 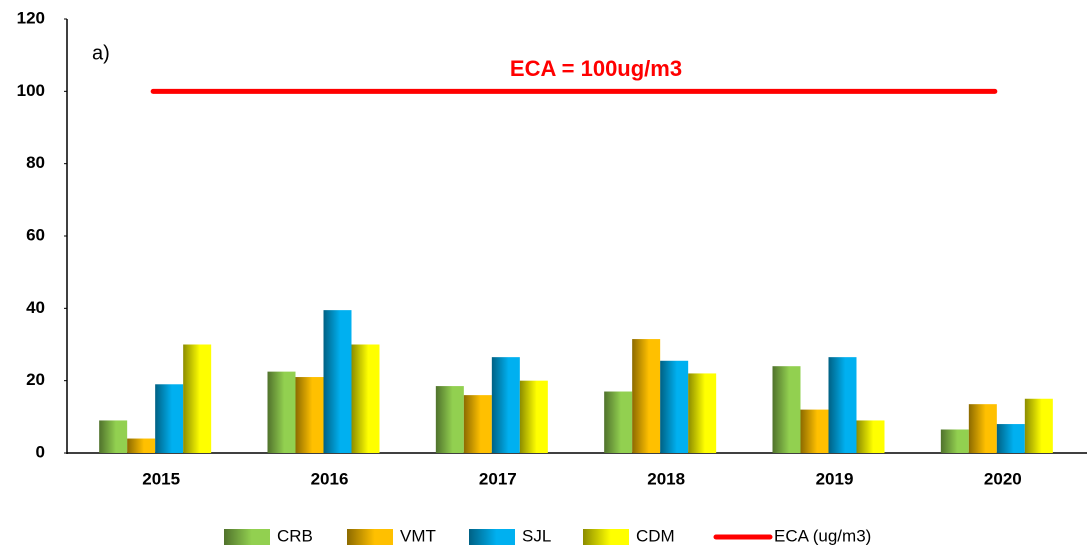 I want to click on legend-label: VMT, so click(x=418, y=535).